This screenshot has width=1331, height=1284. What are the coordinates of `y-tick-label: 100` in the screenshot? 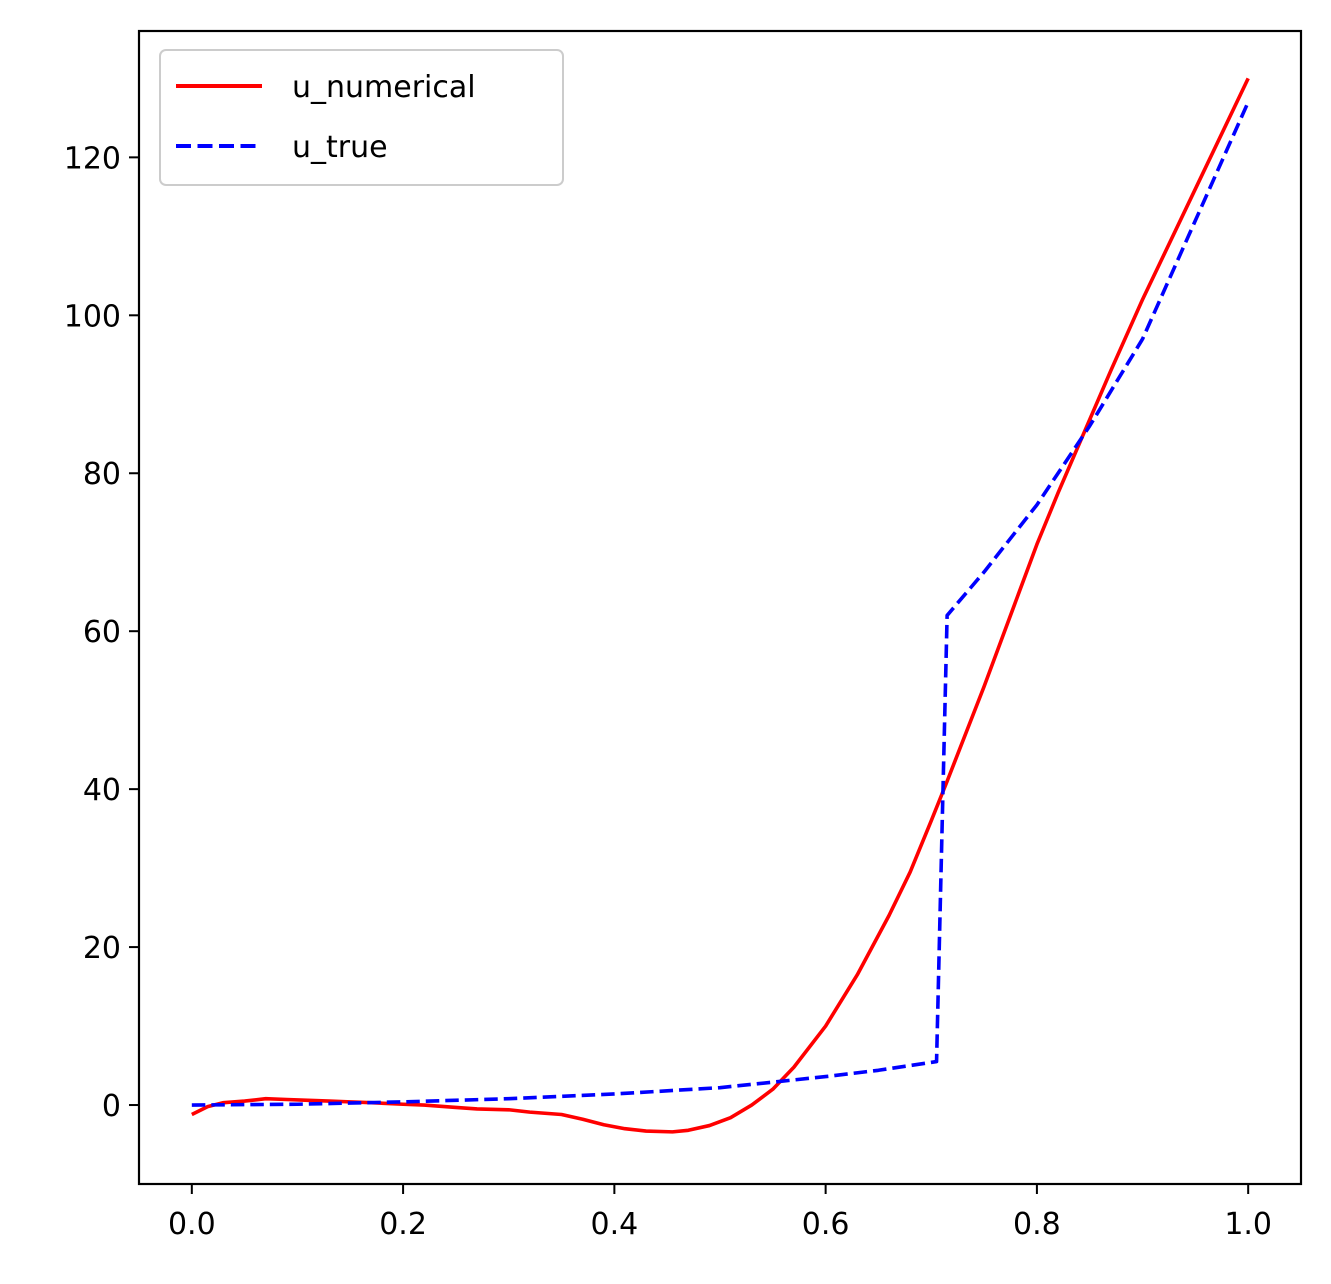 It's located at (92, 316).